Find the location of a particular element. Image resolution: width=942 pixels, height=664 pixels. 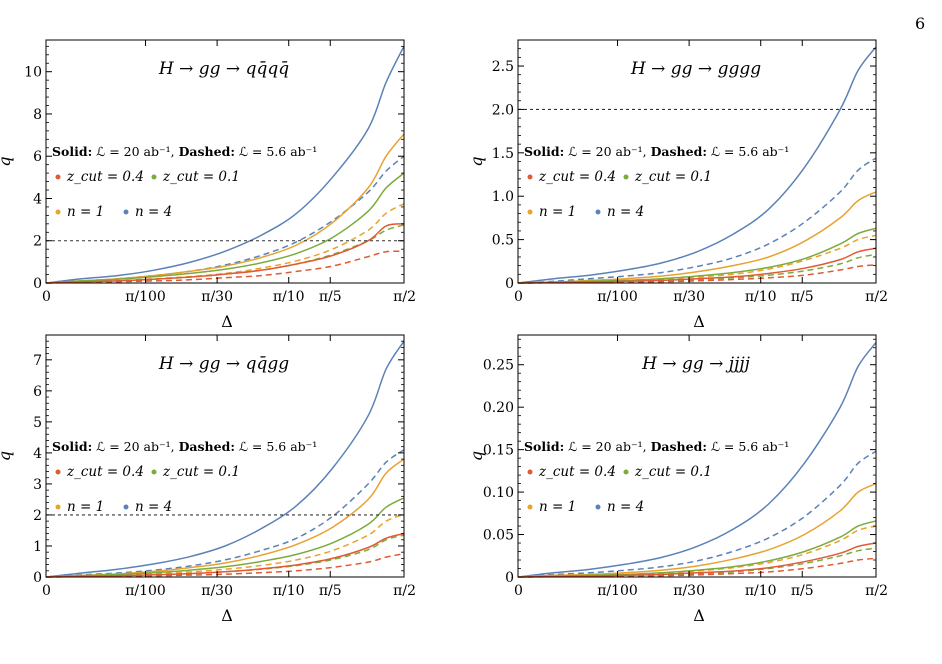

chart-title: H → gg → qq̄gg is located at coordinates (223, 364).